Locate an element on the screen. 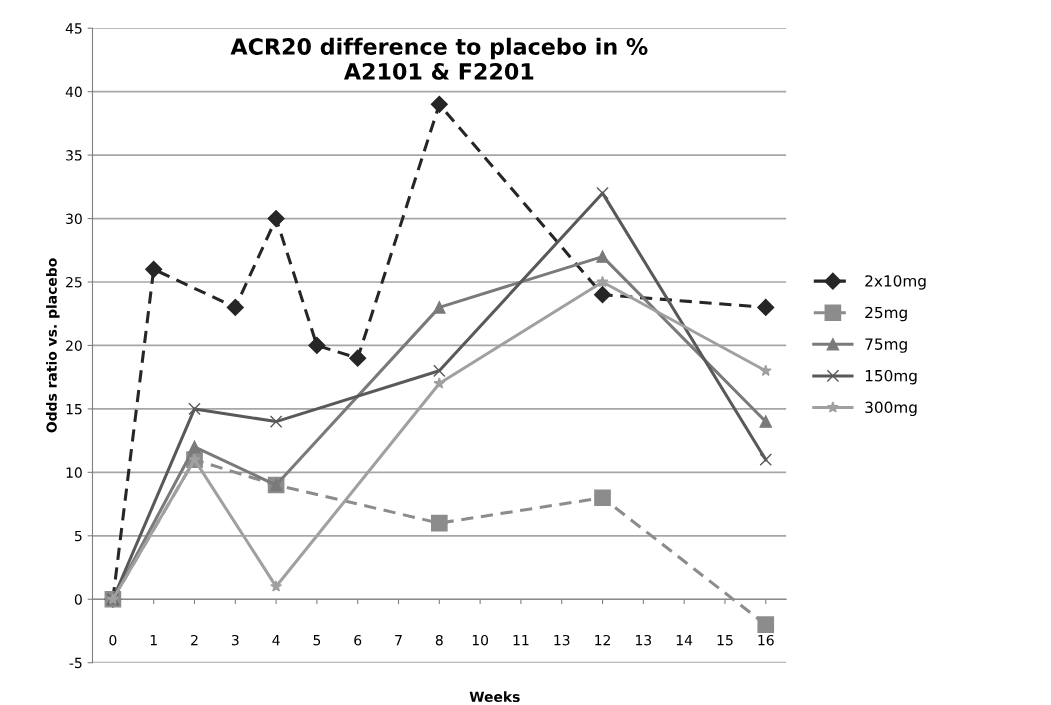  x-tick-label: 15 is located at coordinates (725, 640).